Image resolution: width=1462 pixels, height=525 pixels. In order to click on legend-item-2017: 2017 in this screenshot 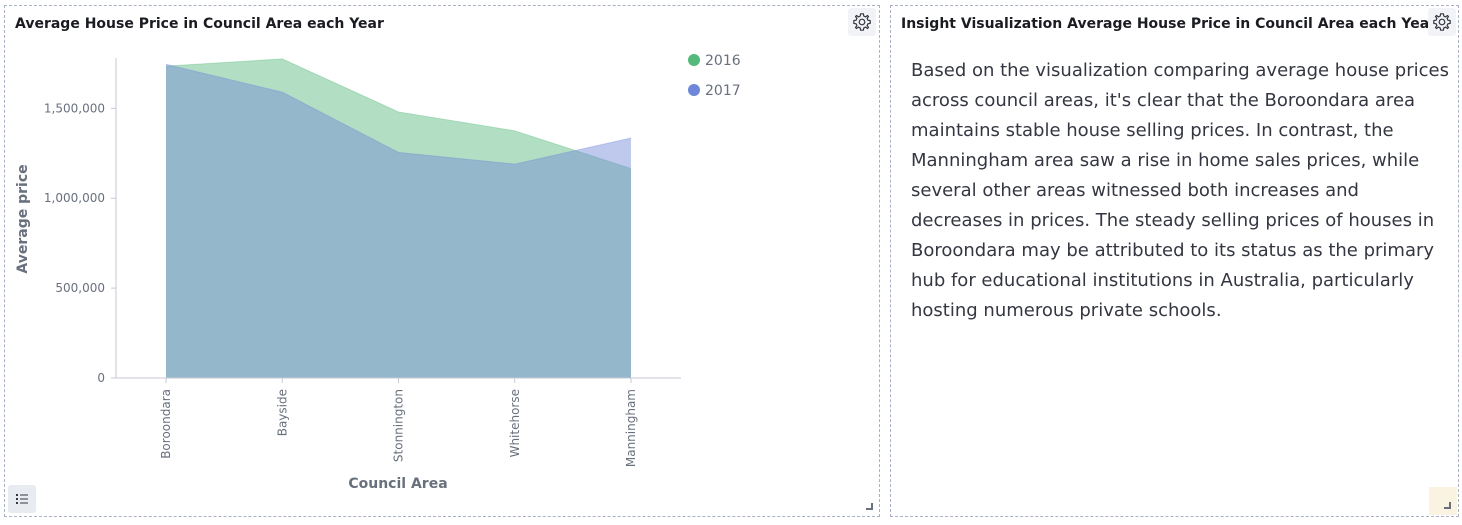, I will do `click(714, 91)`.